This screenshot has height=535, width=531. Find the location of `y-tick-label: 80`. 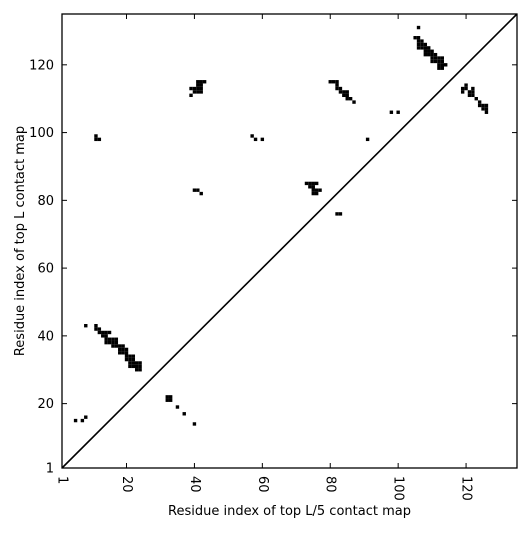

y-tick-label: 80 is located at coordinates (45, 201).